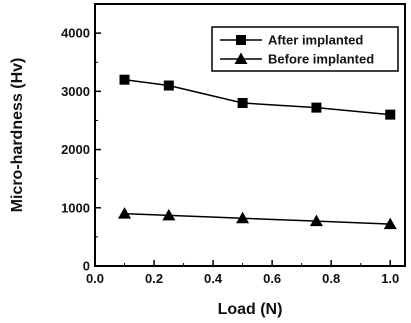  What do you see at coordinates (315, 40) in the screenshot?
I see `legend-label: After implanted` at bounding box center [315, 40].